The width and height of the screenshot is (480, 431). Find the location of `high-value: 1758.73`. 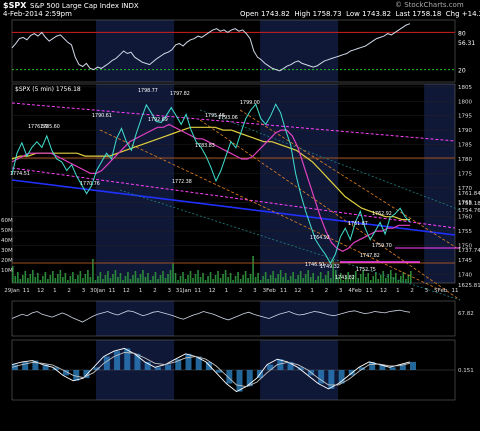

high-value: 1758.73 is located at coordinates (327, 14).